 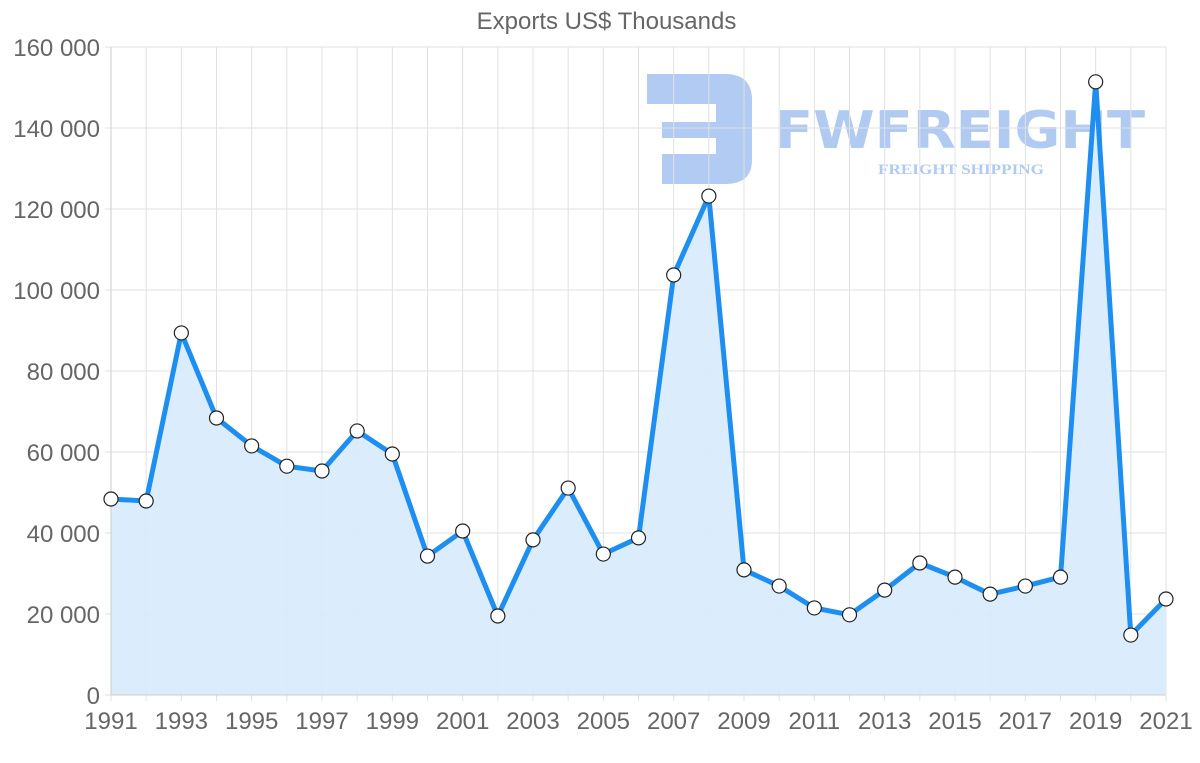 I want to click on data-point: 2013: 25900, so click(x=885, y=590).